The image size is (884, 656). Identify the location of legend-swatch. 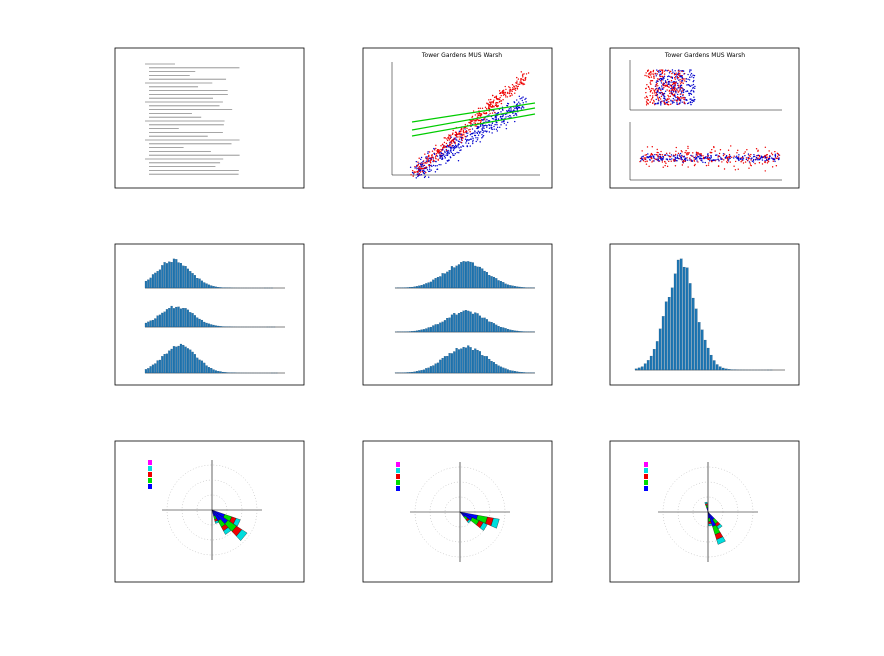
(398, 470).